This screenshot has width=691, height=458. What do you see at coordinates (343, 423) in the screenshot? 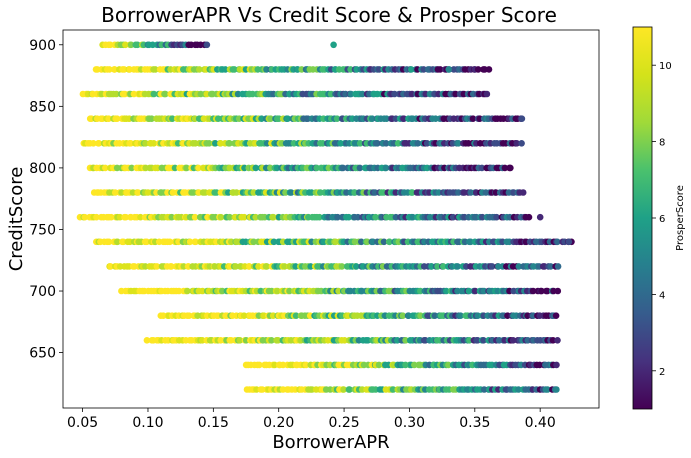
I see `x-tick-label: 0.25` at bounding box center [343, 423].